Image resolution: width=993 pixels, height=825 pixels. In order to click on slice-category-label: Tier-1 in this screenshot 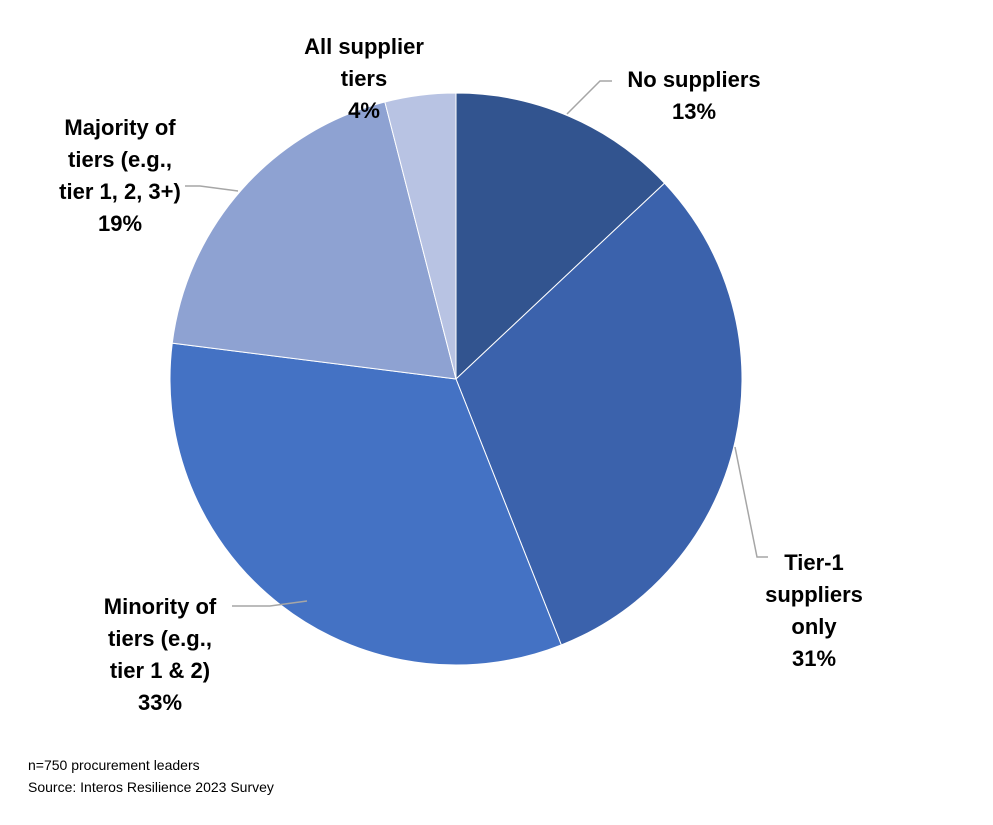, I will do `click(814, 562)`.